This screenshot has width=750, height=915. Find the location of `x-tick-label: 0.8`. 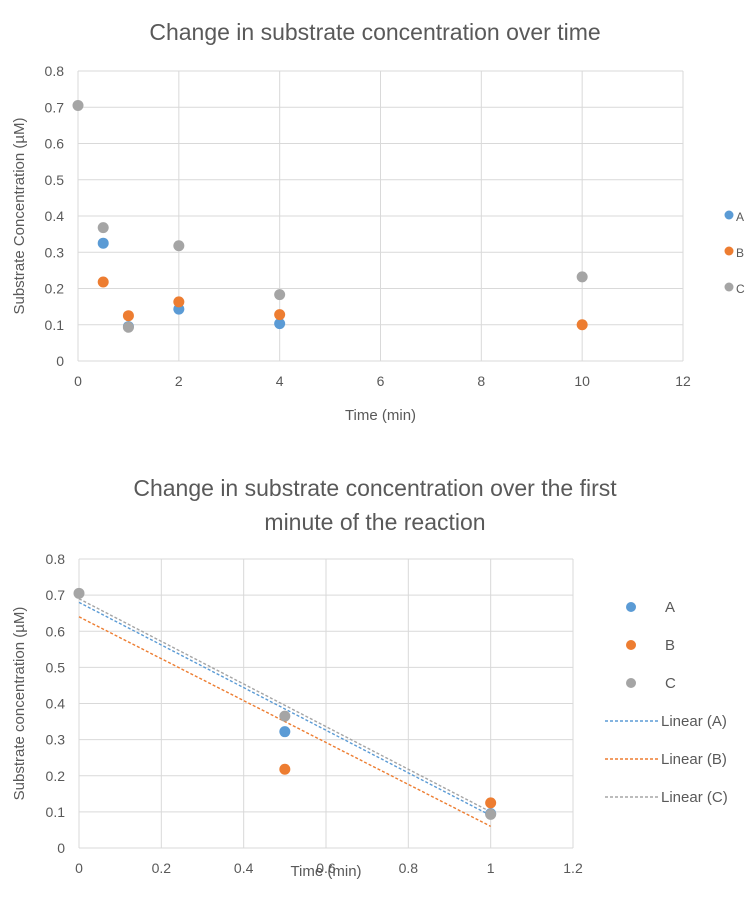

x-tick-label: 0.8 is located at coordinates (409, 868).